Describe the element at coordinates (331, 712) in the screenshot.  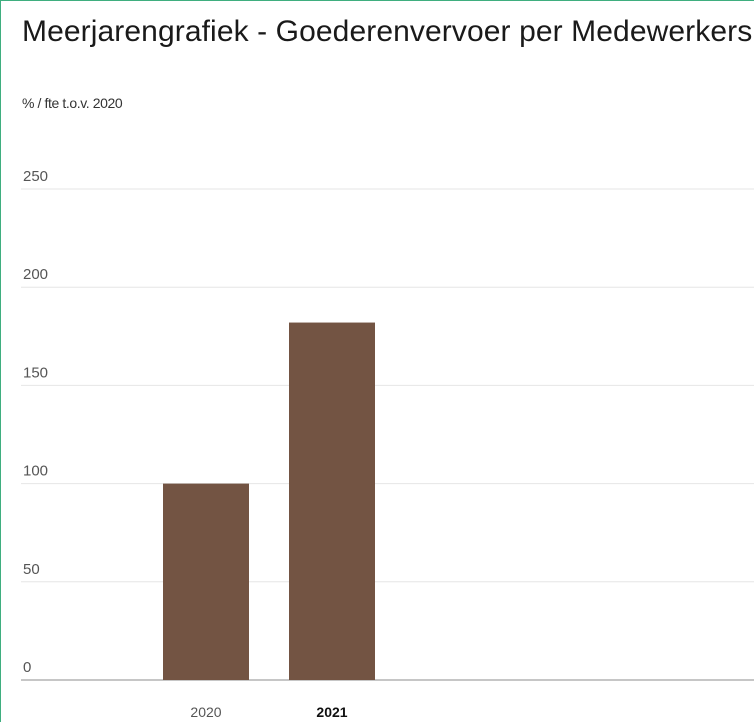
I see `x-tick-label-2021: 2021` at that location.